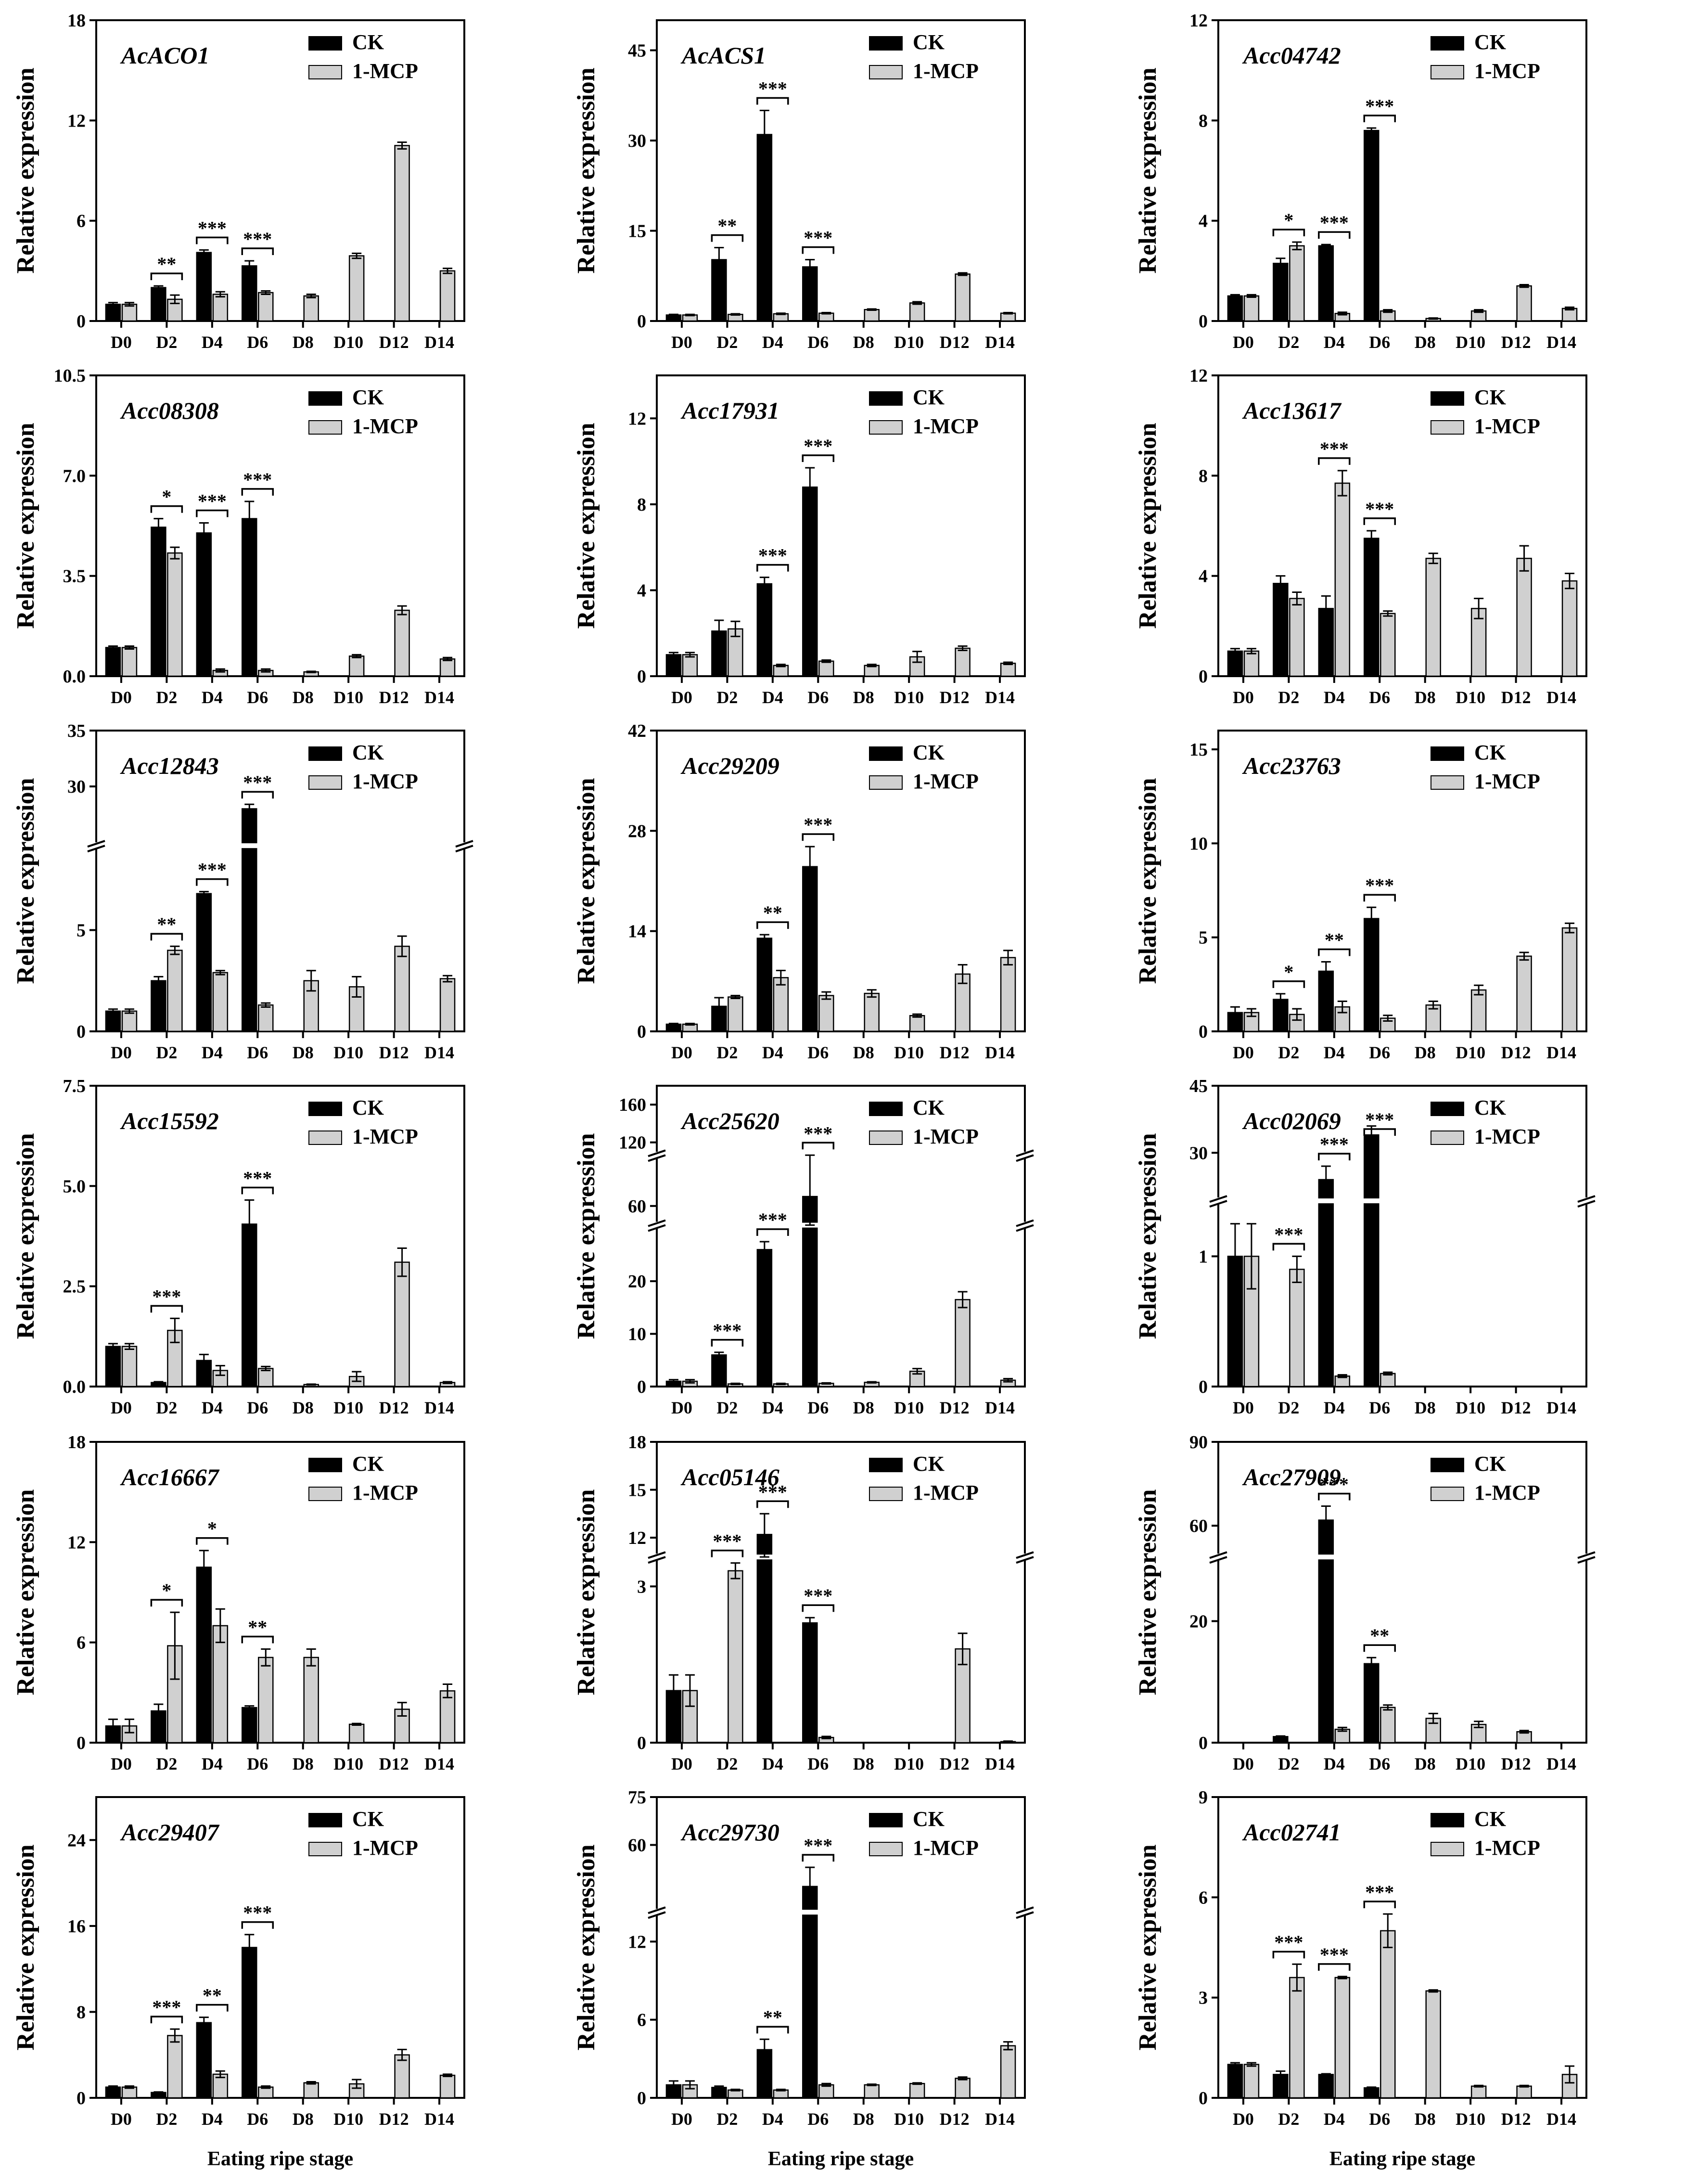 This screenshot has width=1686, height=2184. What do you see at coordinates (81, 1643) in the screenshot?
I see `y-tick-label: 6` at bounding box center [81, 1643].